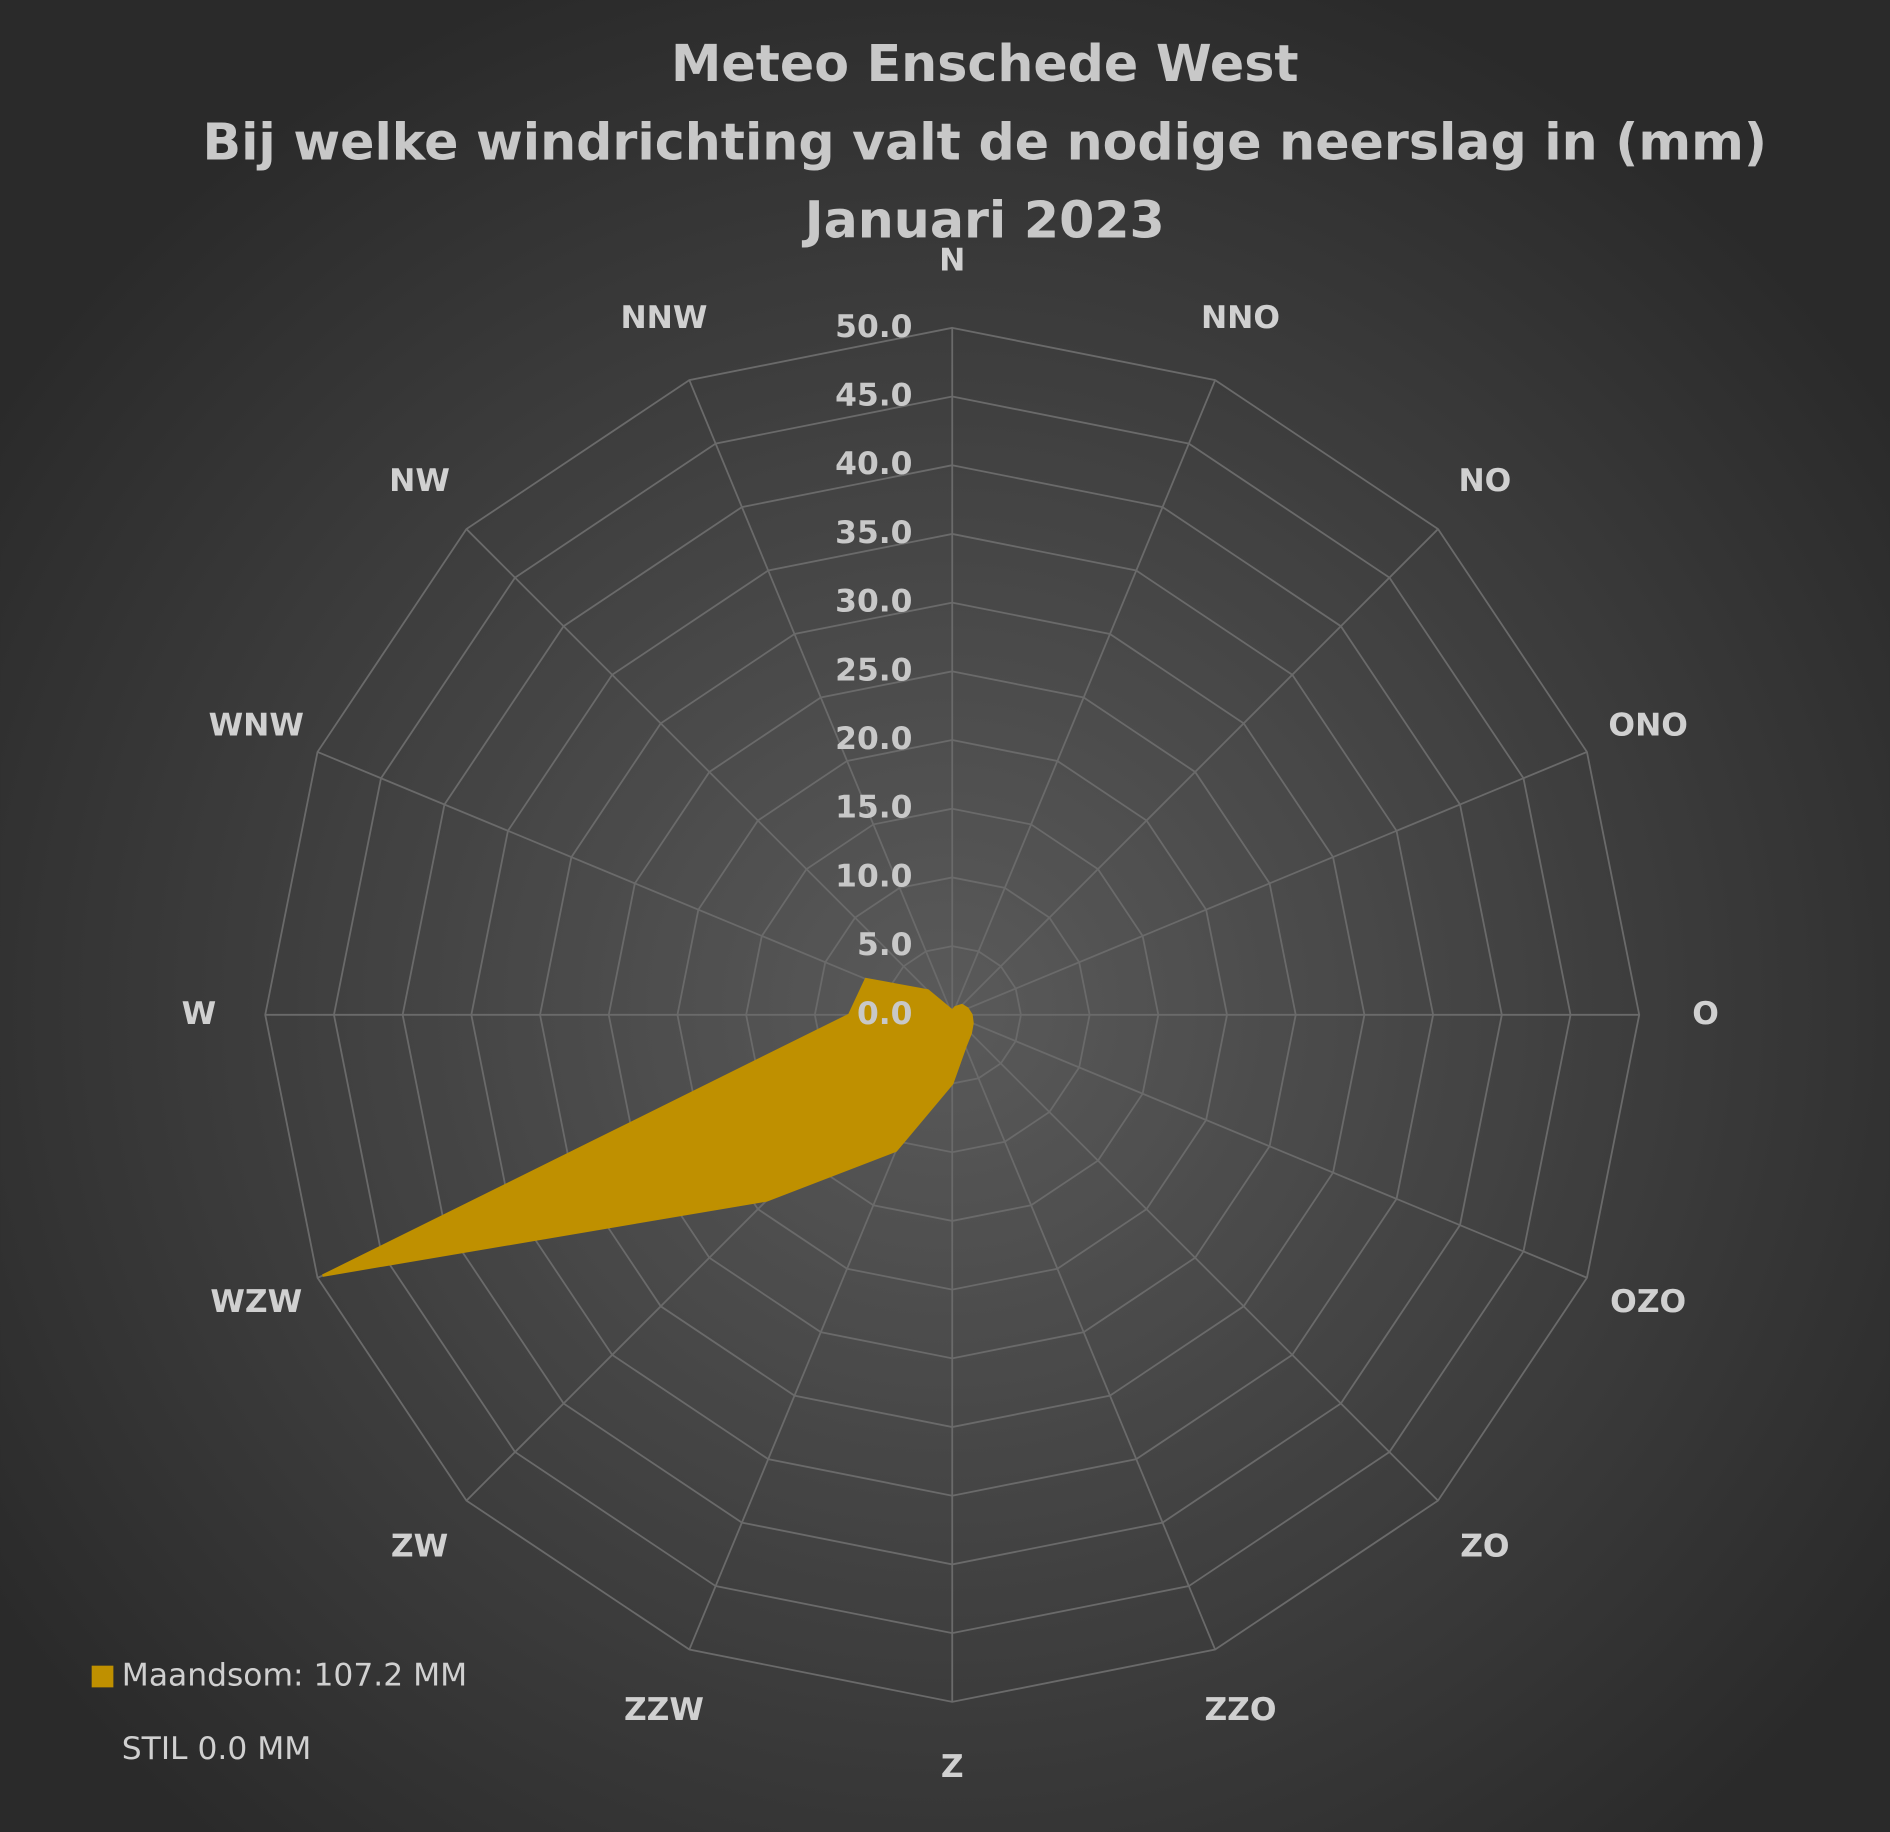  Describe the element at coordinates (1705, 1014) in the screenshot. I see `category-label: O` at that location.